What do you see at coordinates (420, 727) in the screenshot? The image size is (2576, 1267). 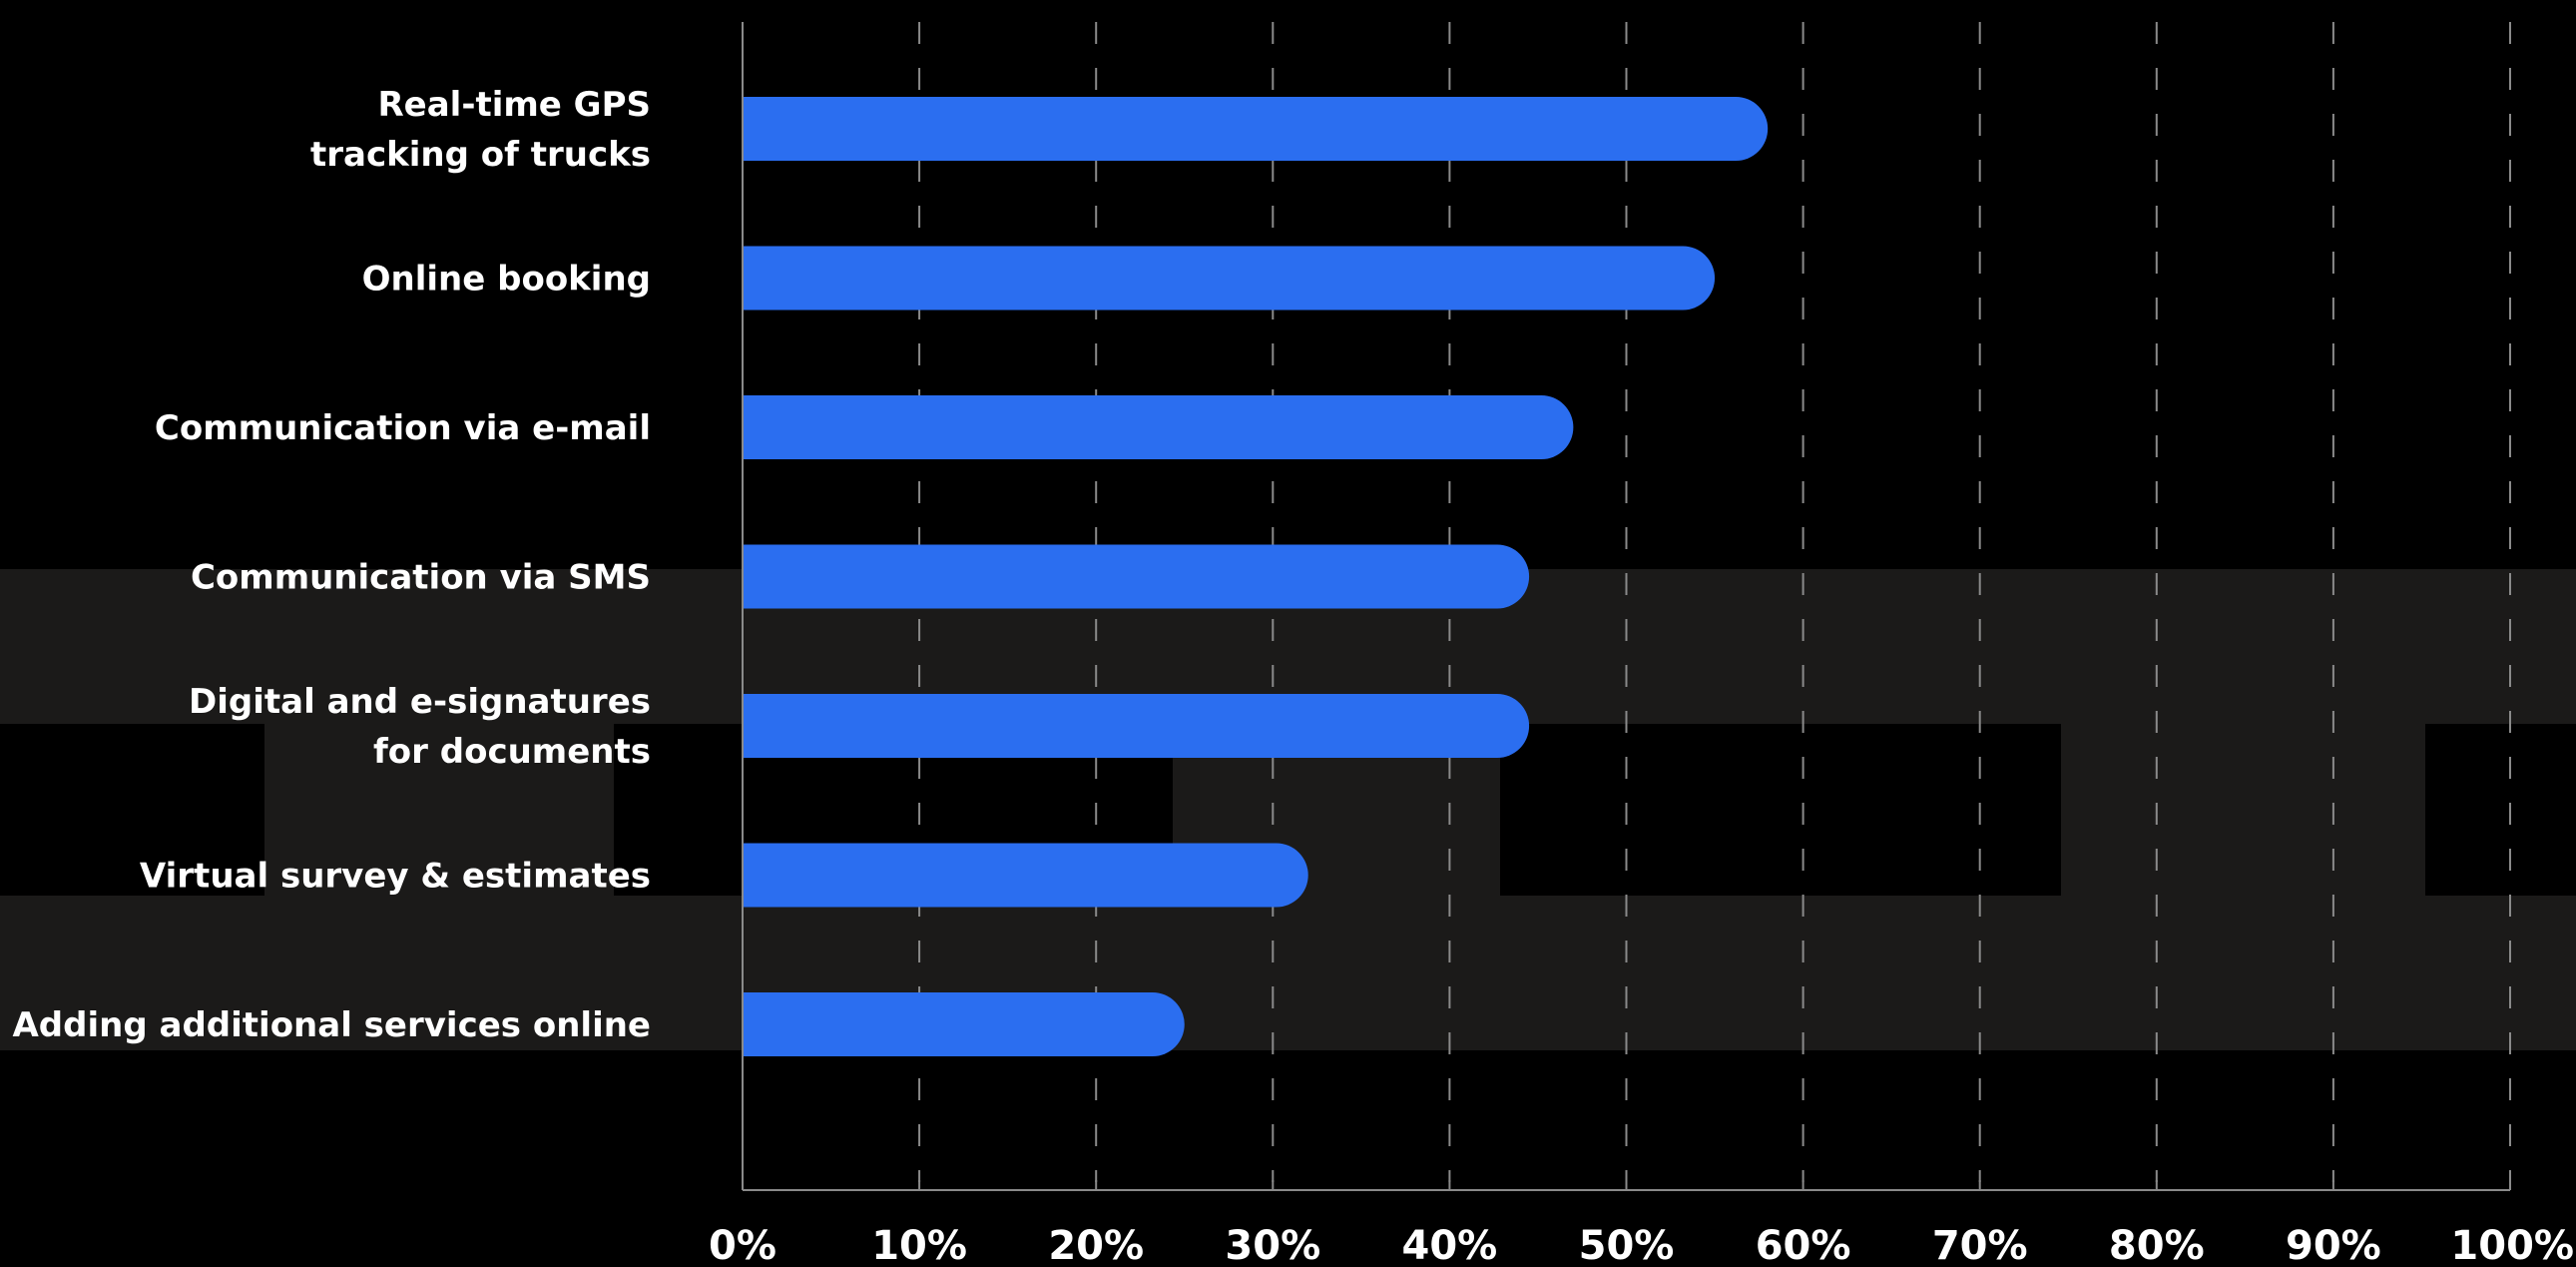 I see `category-label: Digital and e-signatures for documents` at bounding box center [420, 727].